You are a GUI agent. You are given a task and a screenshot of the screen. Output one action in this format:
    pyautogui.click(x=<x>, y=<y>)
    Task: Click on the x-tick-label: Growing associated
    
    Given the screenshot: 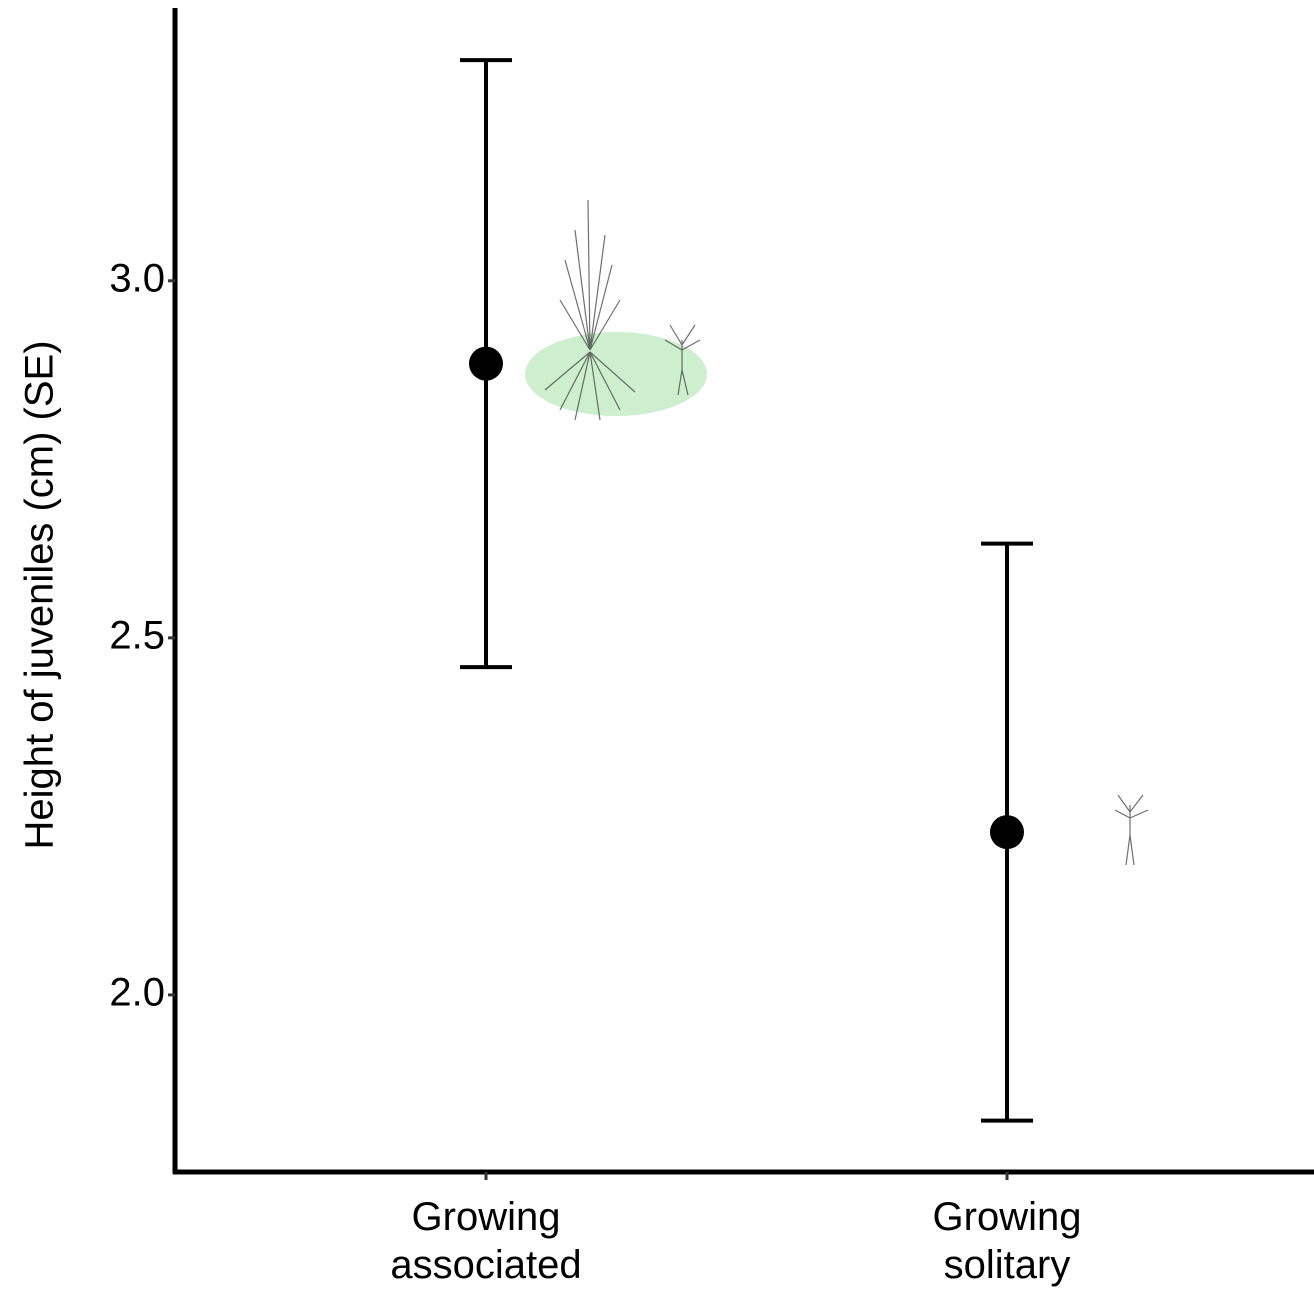 What is the action you would take?
    pyautogui.click(x=486, y=1241)
    